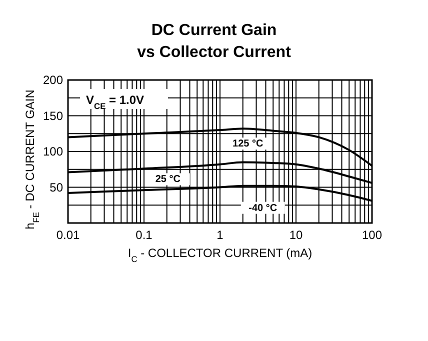 The width and height of the screenshot is (428, 341). Describe the element at coordinates (53, 151) in the screenshot. I see `y-tick-label: 100` at that location.